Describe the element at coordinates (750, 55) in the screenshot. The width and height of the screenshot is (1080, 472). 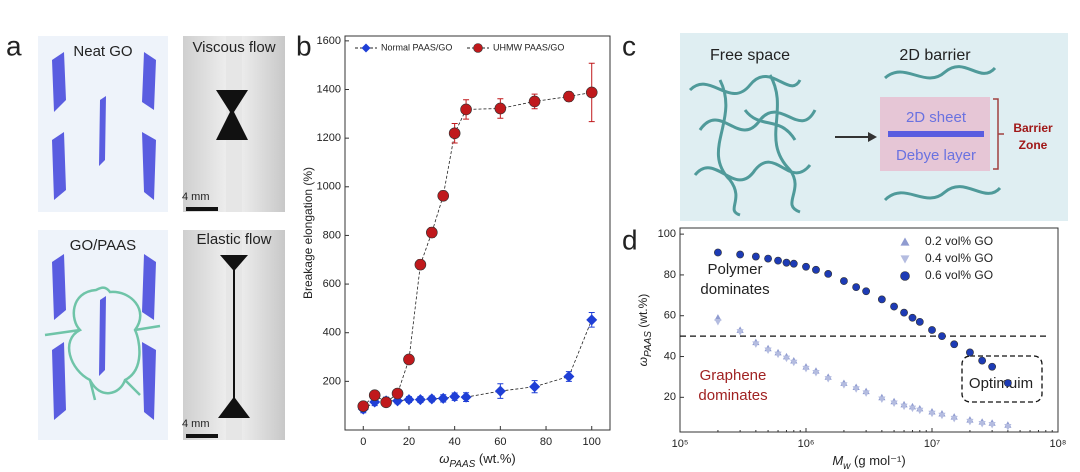
I see `diagram-title: Free space` at that location.